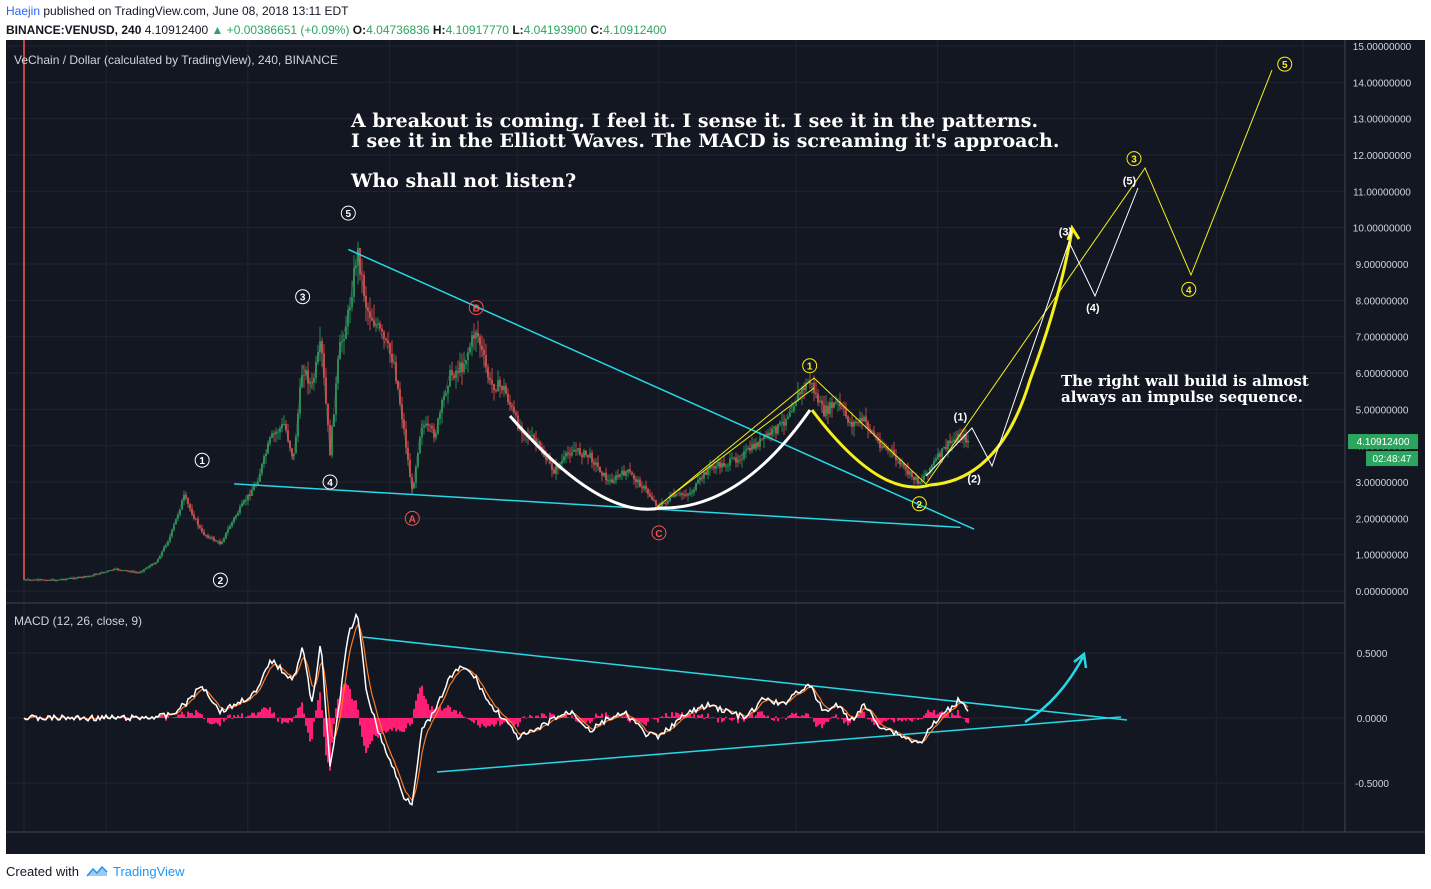  What do you see at coordinates (663, 845) in the screenshot?
I see `time-axis: 13 Dec 2018 Feb Mar Apr May Jun Jul Aug 20` at bounding box center [663, 845].